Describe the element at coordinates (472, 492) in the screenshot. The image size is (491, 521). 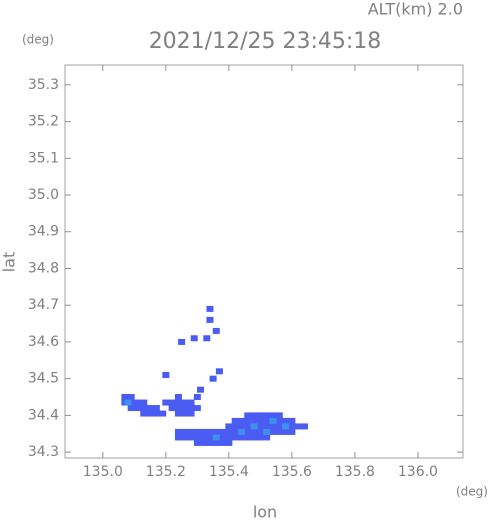
I see `x-unit: (deg)` at that location.